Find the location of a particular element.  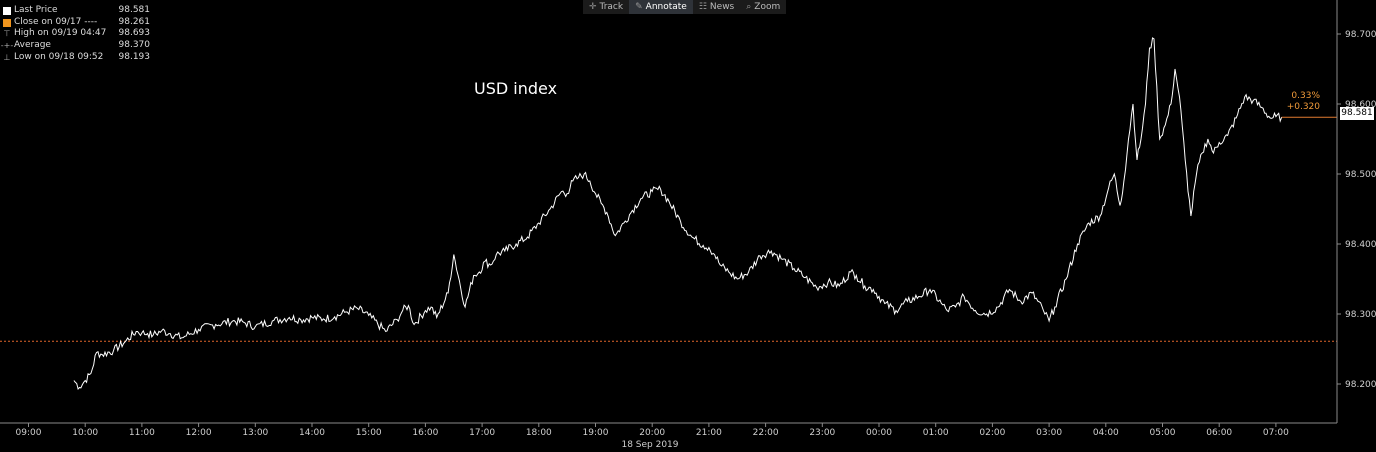

track-label: Track is located at coordinates (611, 7).